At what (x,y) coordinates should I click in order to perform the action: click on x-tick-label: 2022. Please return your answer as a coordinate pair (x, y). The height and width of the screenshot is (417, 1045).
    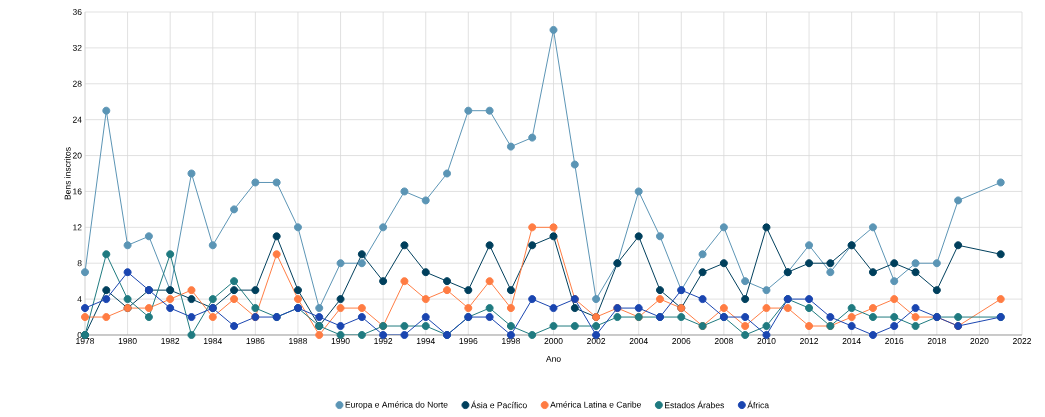
    Looking at the image, I should click on (1022, 341).